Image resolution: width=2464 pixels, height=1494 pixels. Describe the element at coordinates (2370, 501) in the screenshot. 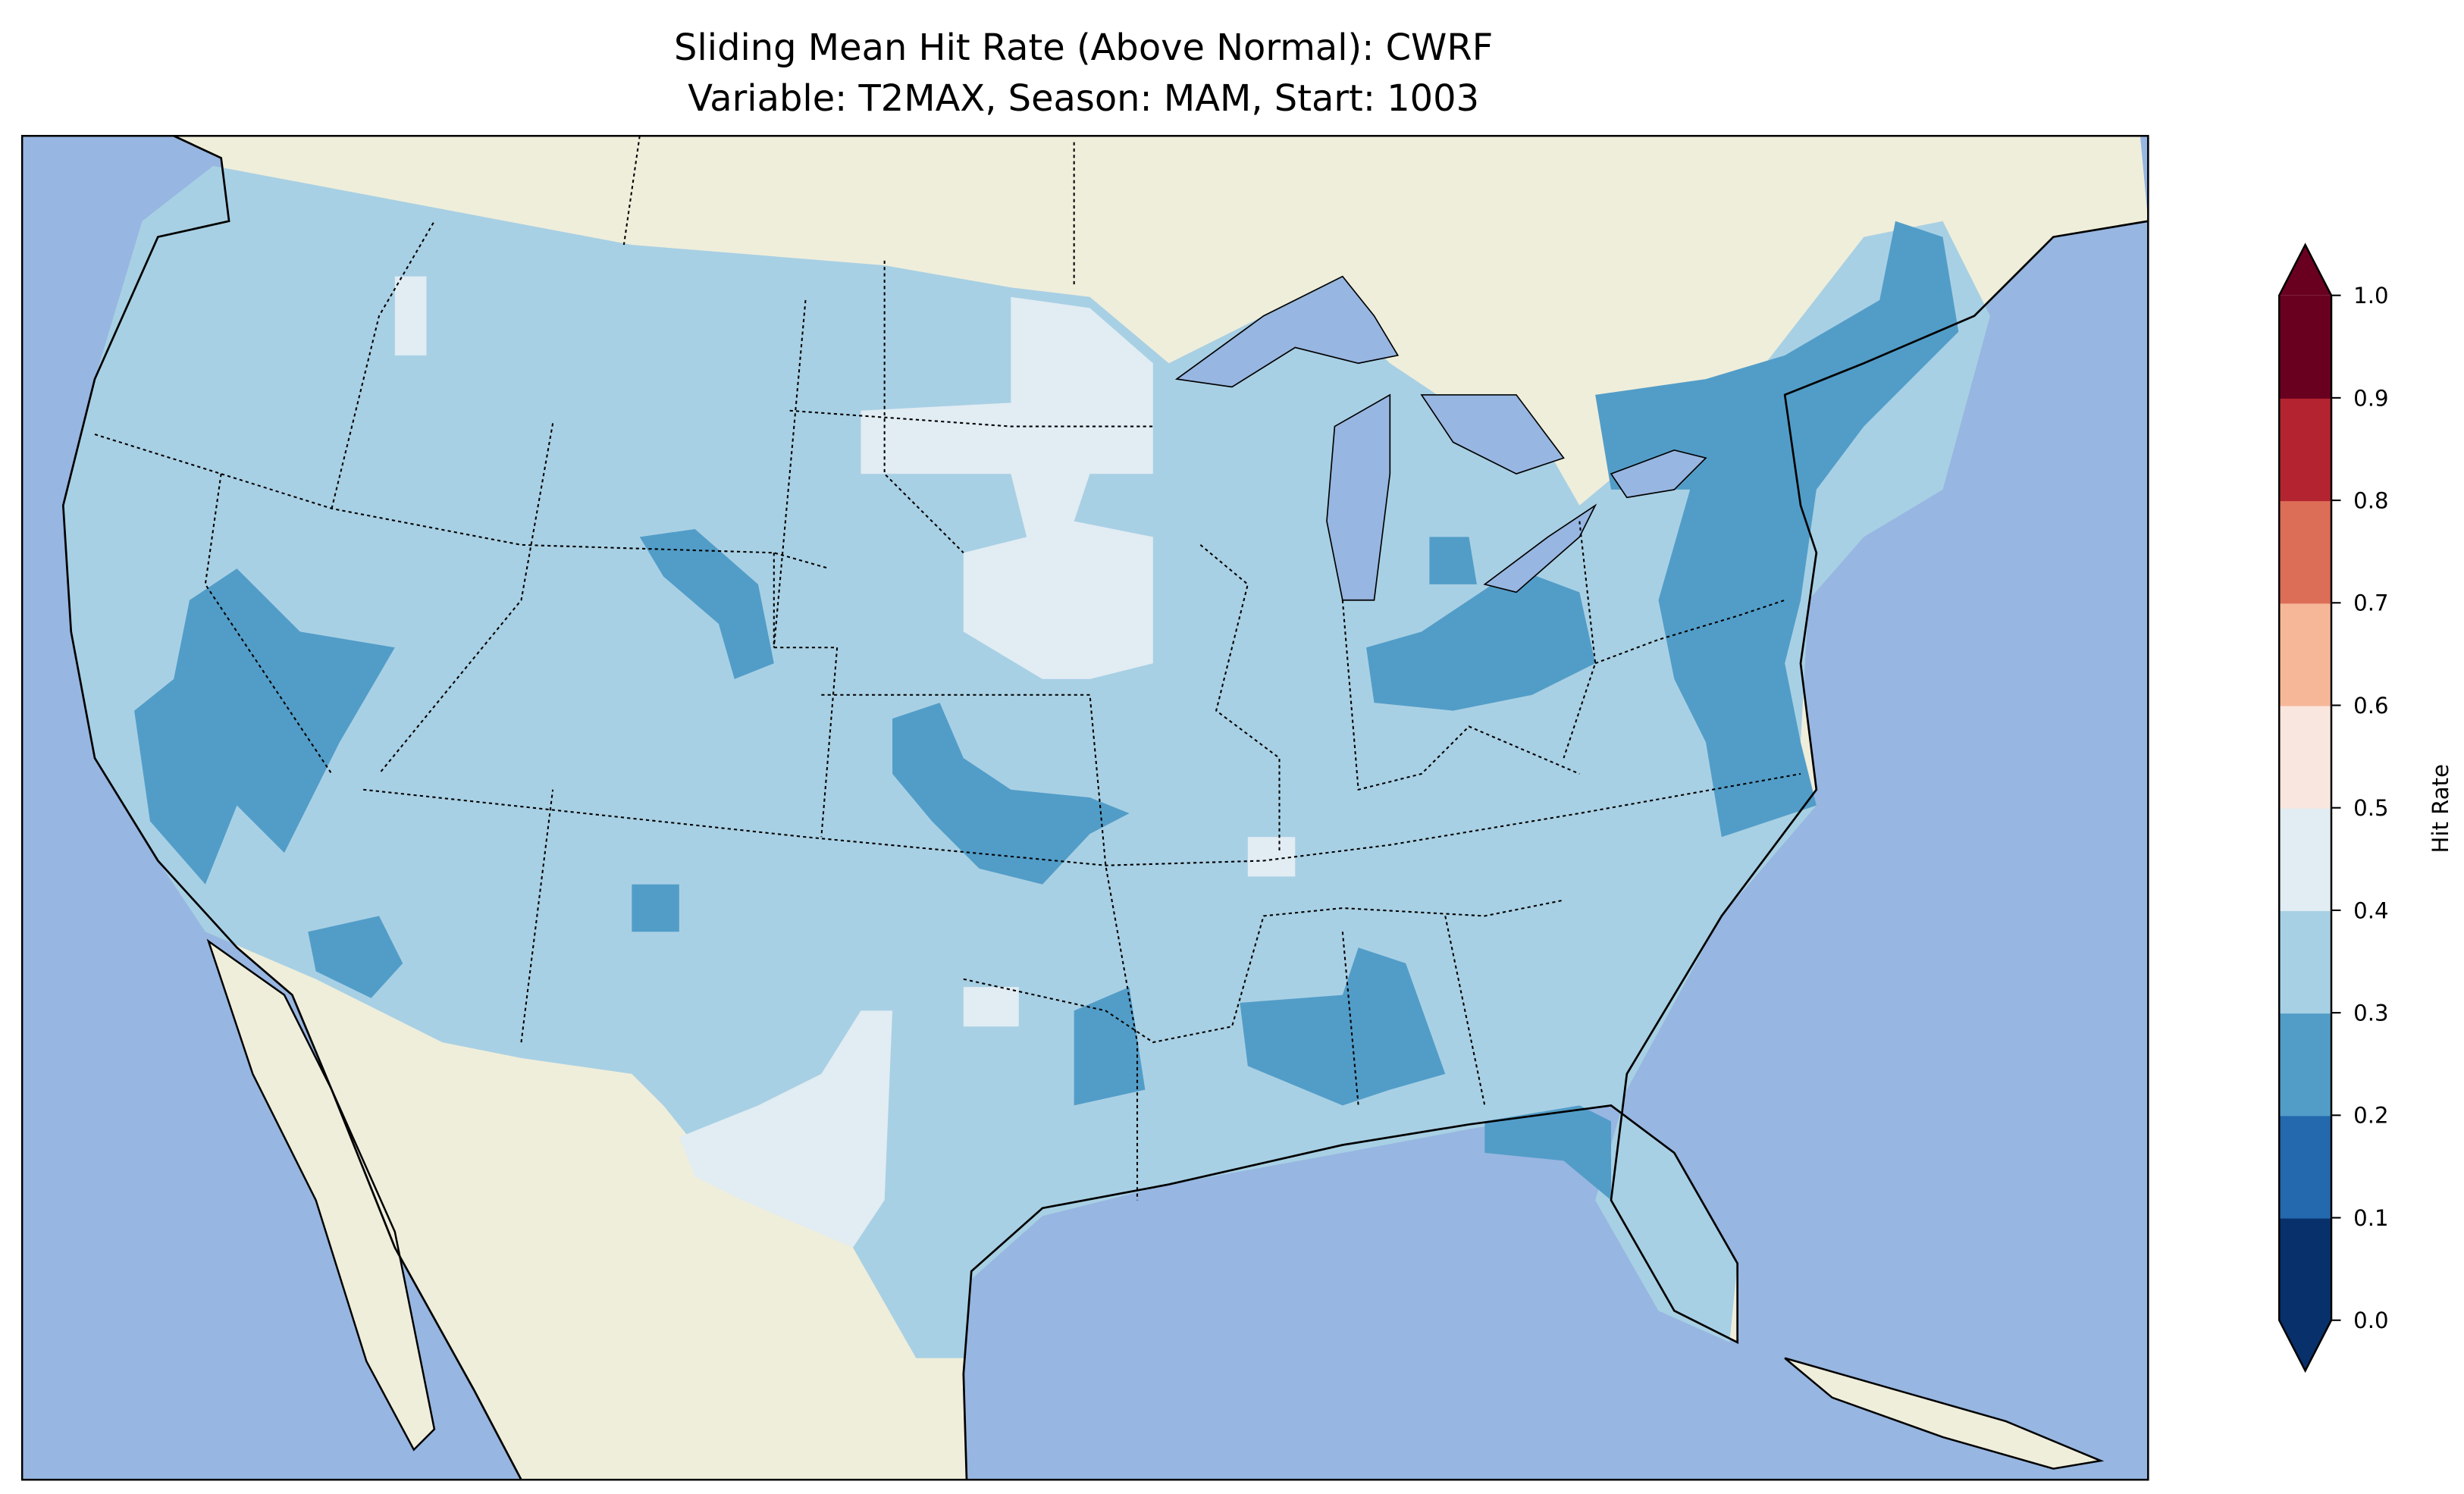

I see `colorbar-tick-label: 0.8` at that location.